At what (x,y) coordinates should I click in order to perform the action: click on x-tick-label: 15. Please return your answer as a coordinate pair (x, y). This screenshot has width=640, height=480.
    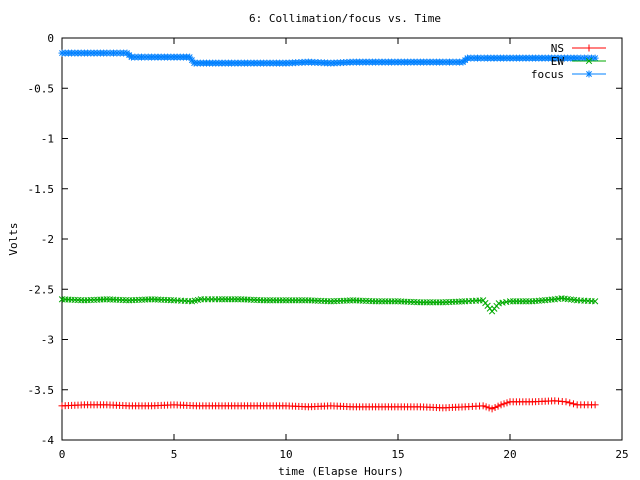
    Looking at the image, I should click on (397, 454).